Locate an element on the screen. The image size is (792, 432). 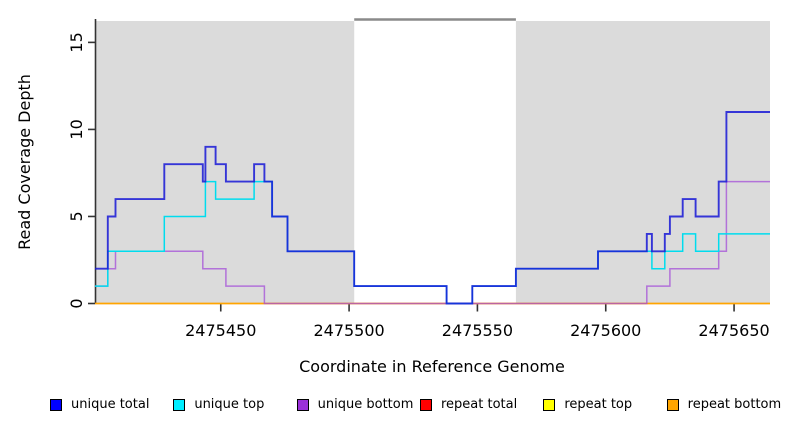
x-tick-label: 2475650 is located at coordinates (733, 330).